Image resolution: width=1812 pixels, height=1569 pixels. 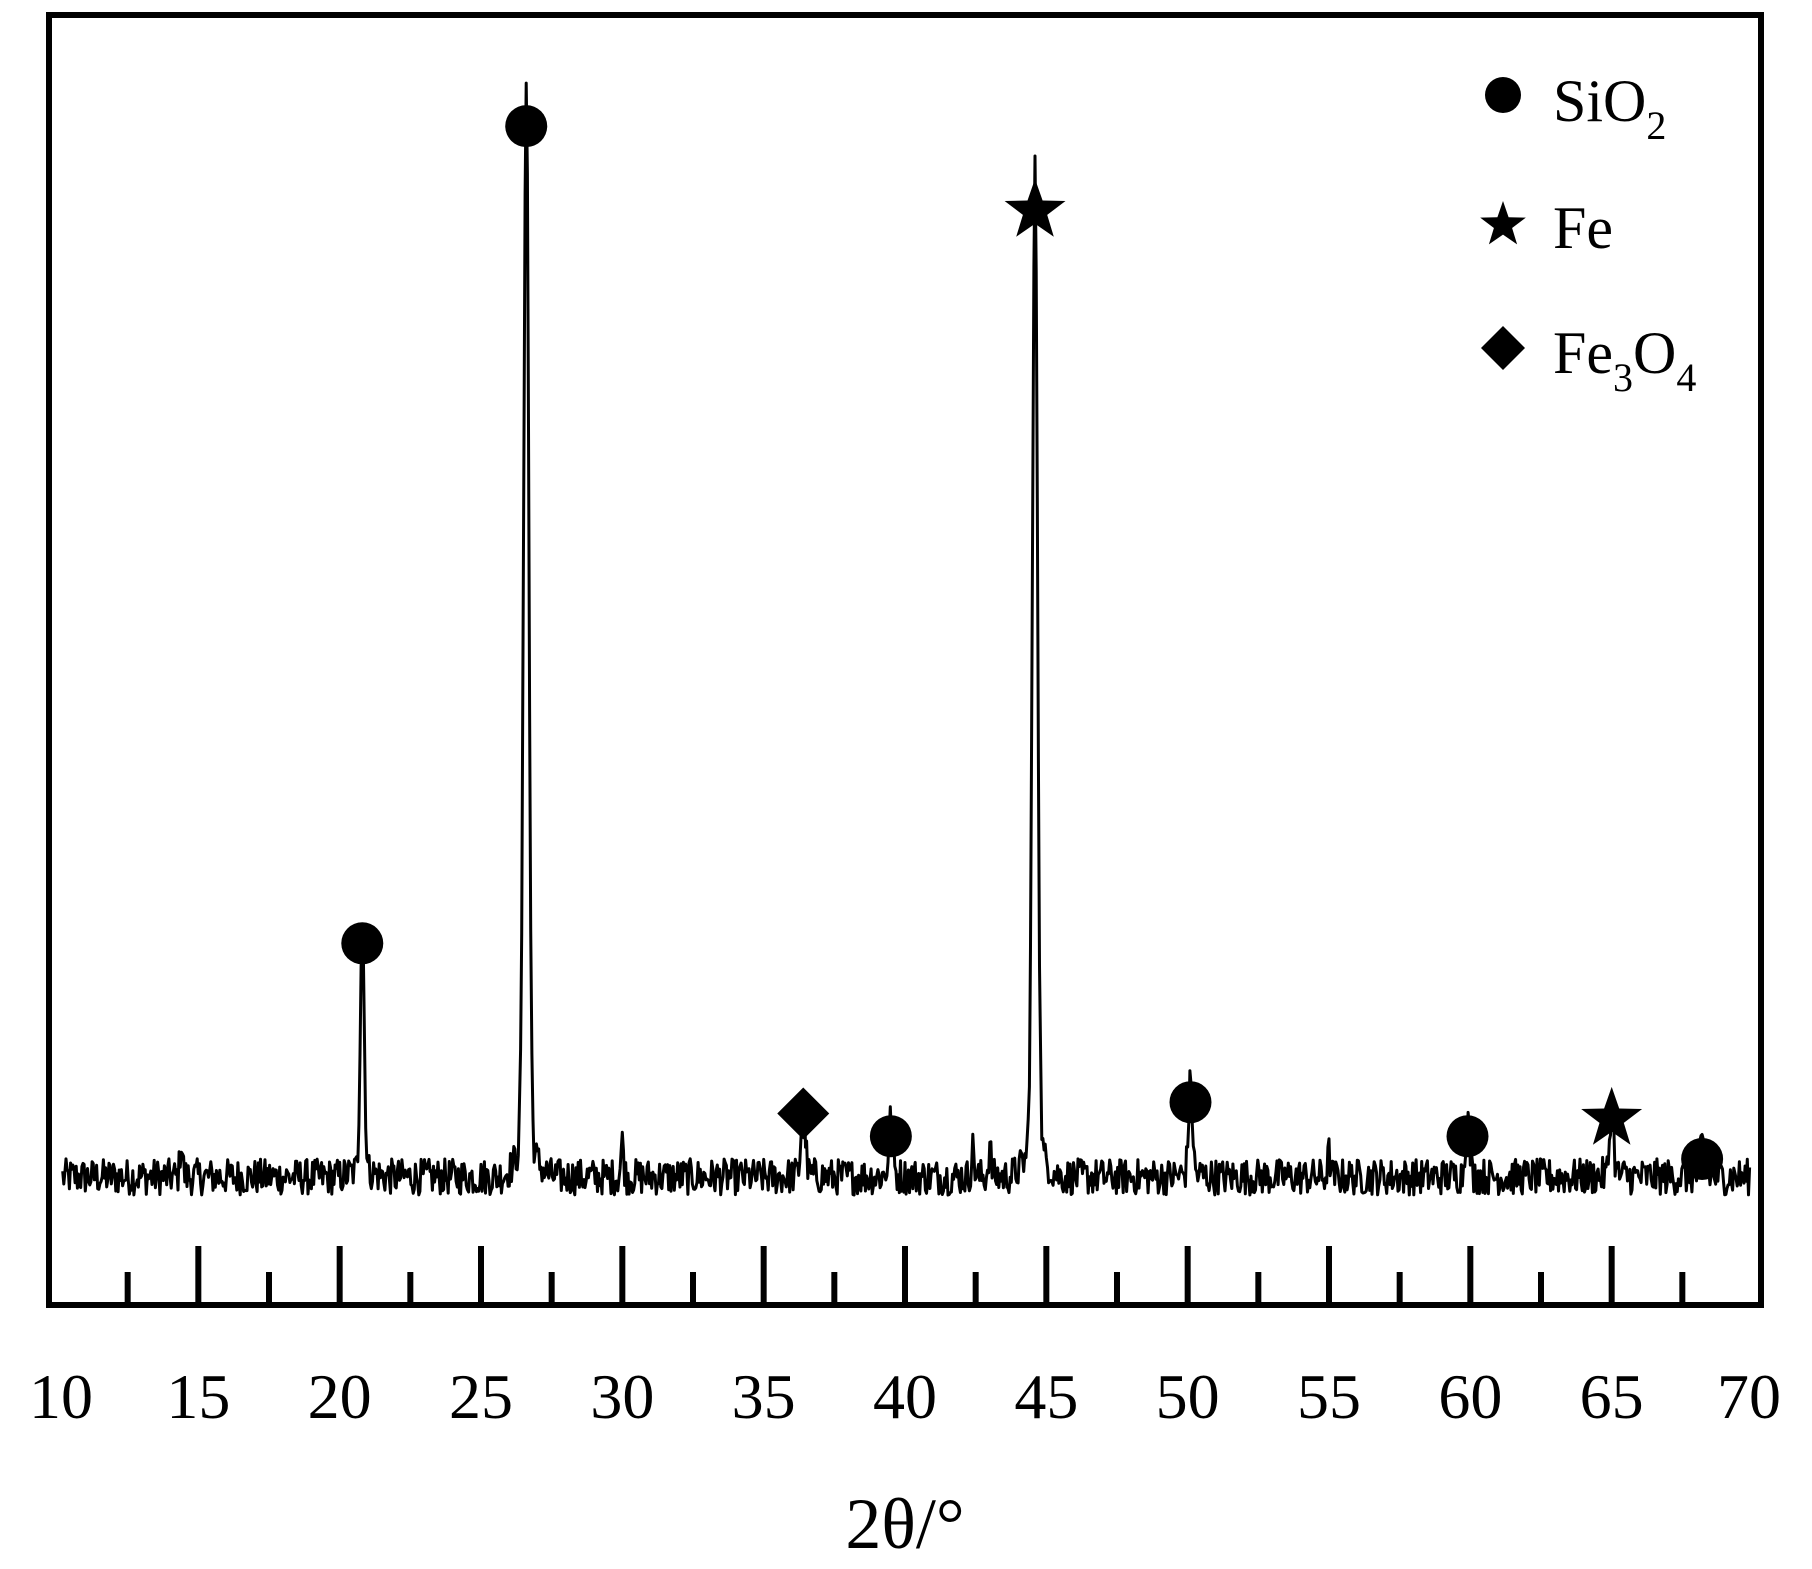 I want to click on peak-marker-diamond-icon, so click(x=803, y=1113).